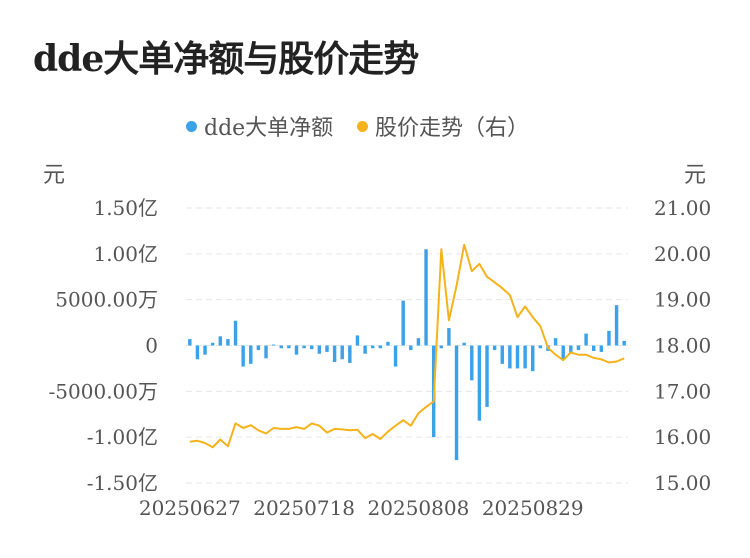 The height and width of the screenshot is (558, 750). Describe the element at coordinates (682, 254) in the screenshot. I see `y-right-tick-label: 20.00` at that location.